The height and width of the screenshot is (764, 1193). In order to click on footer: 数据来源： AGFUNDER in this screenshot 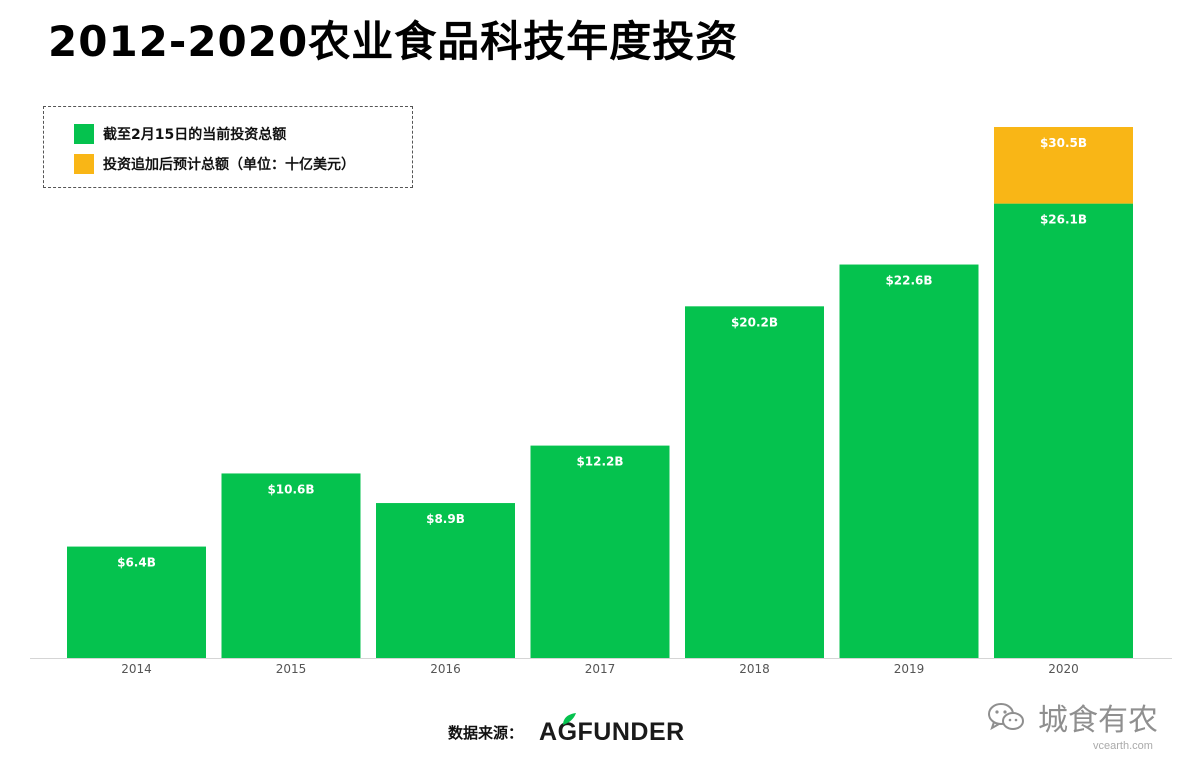, I will do `click(566, 732)`.